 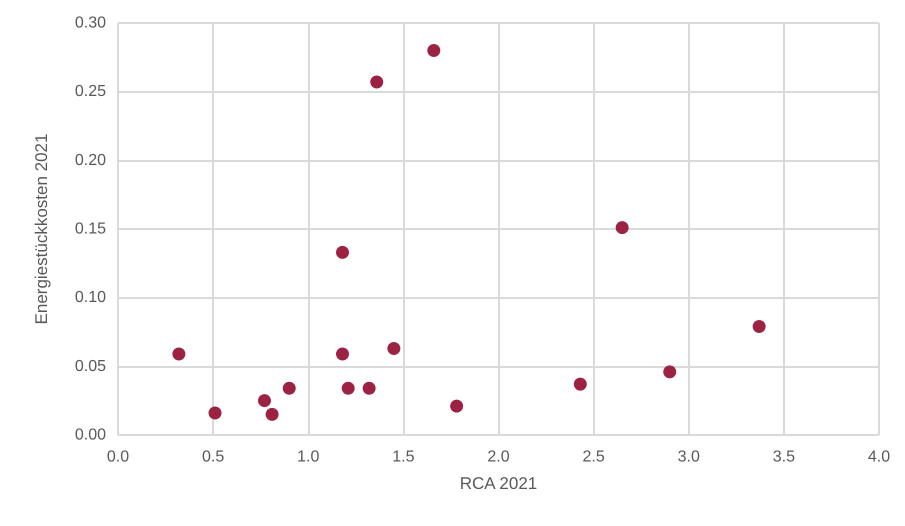 What do you see at coordinates (213, 457) in the screenshot?
I see `x-tick-label: 0.5` at bounding box center [213, 457].